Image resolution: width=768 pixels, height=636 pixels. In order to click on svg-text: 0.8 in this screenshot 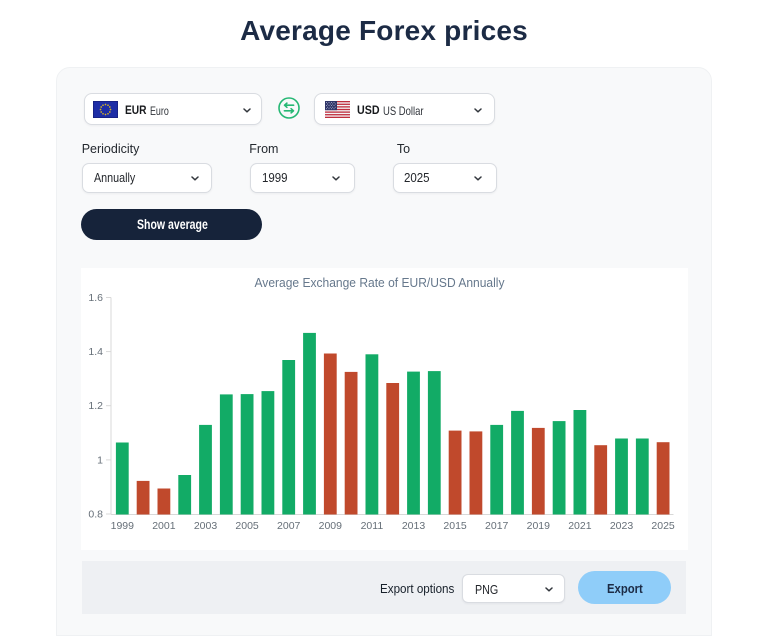, I will do `click(95, 515)`.